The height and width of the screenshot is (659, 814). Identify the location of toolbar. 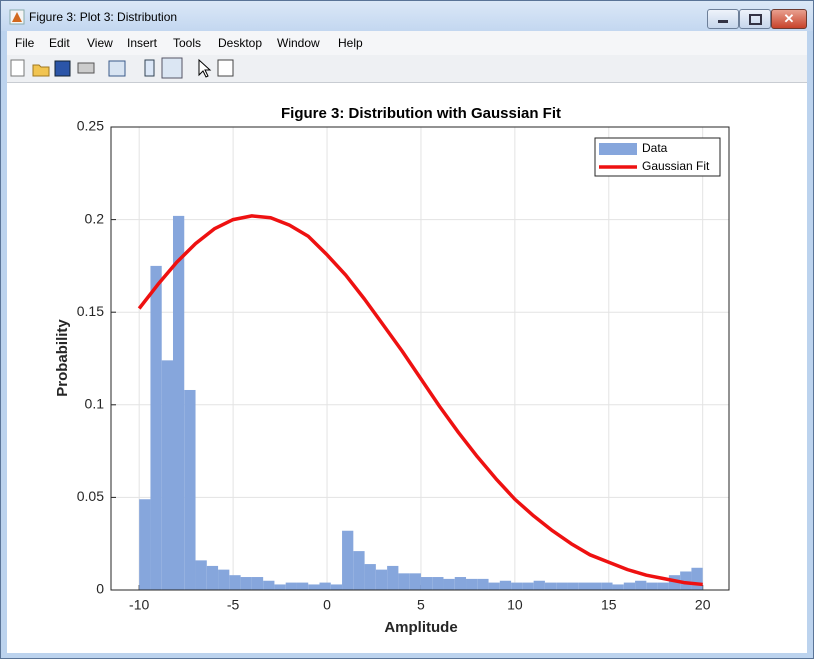
(407, 69).